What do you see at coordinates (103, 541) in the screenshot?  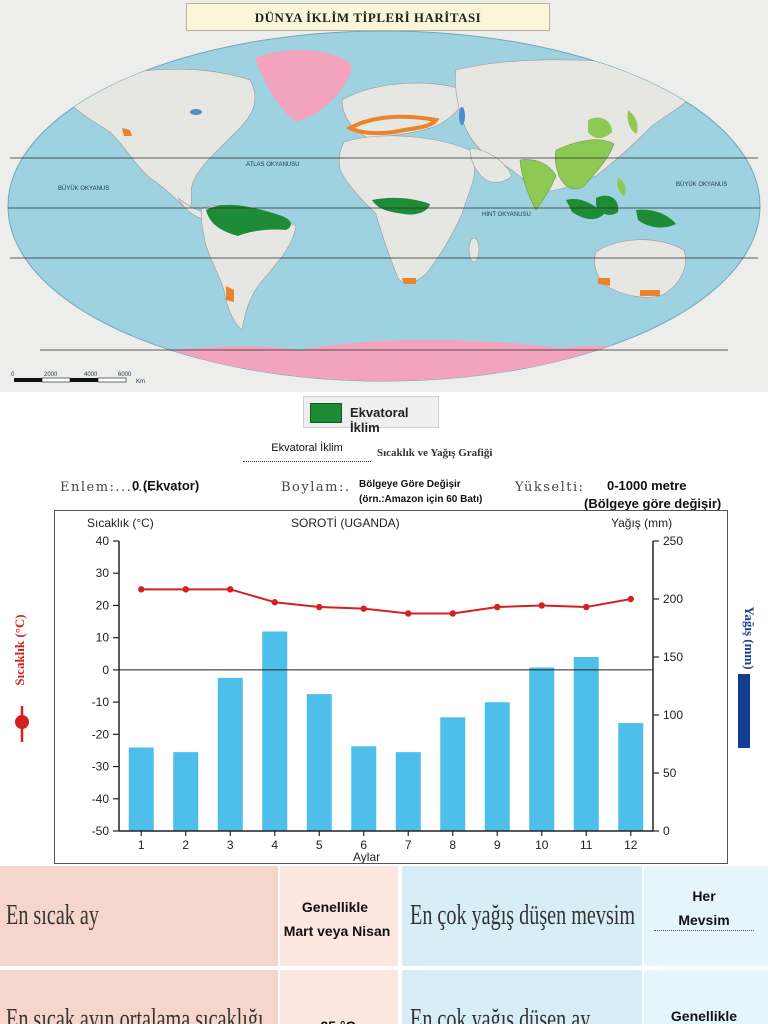 I see `temp-tick-label: 40` at bounding box center [103, 541].